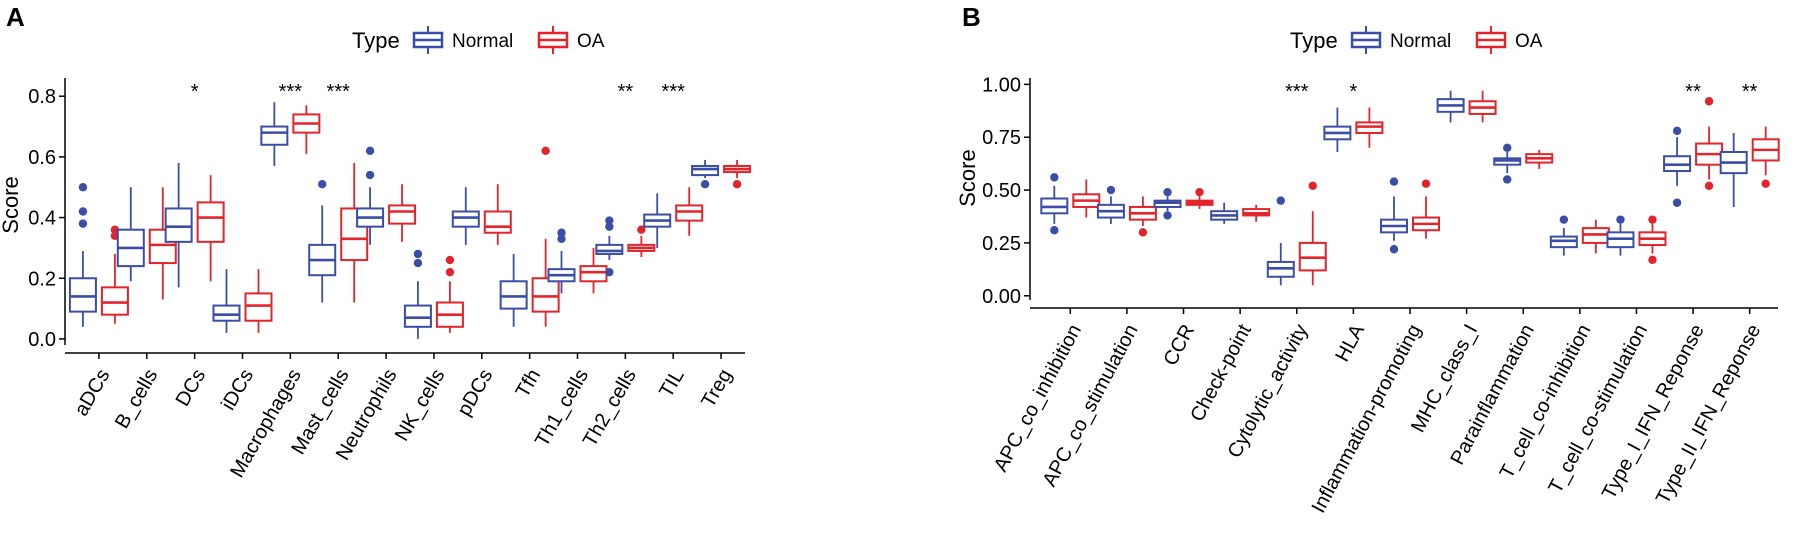 The height and width of the screenshot is (547, 1811). What do you see at coordinates (1563, 235) in the screenshot?
I see `box-normal-t-cell-co-inhibition` at bounding box center [1563, 235].